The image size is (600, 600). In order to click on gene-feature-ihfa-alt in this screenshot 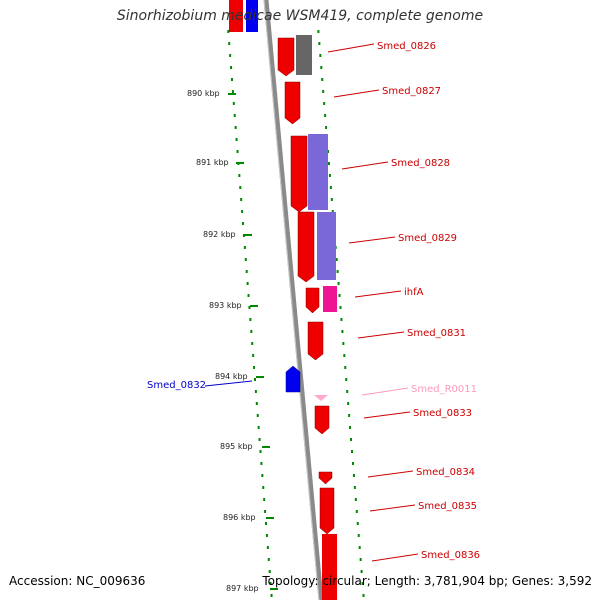, I will do `click(330, 299)`.